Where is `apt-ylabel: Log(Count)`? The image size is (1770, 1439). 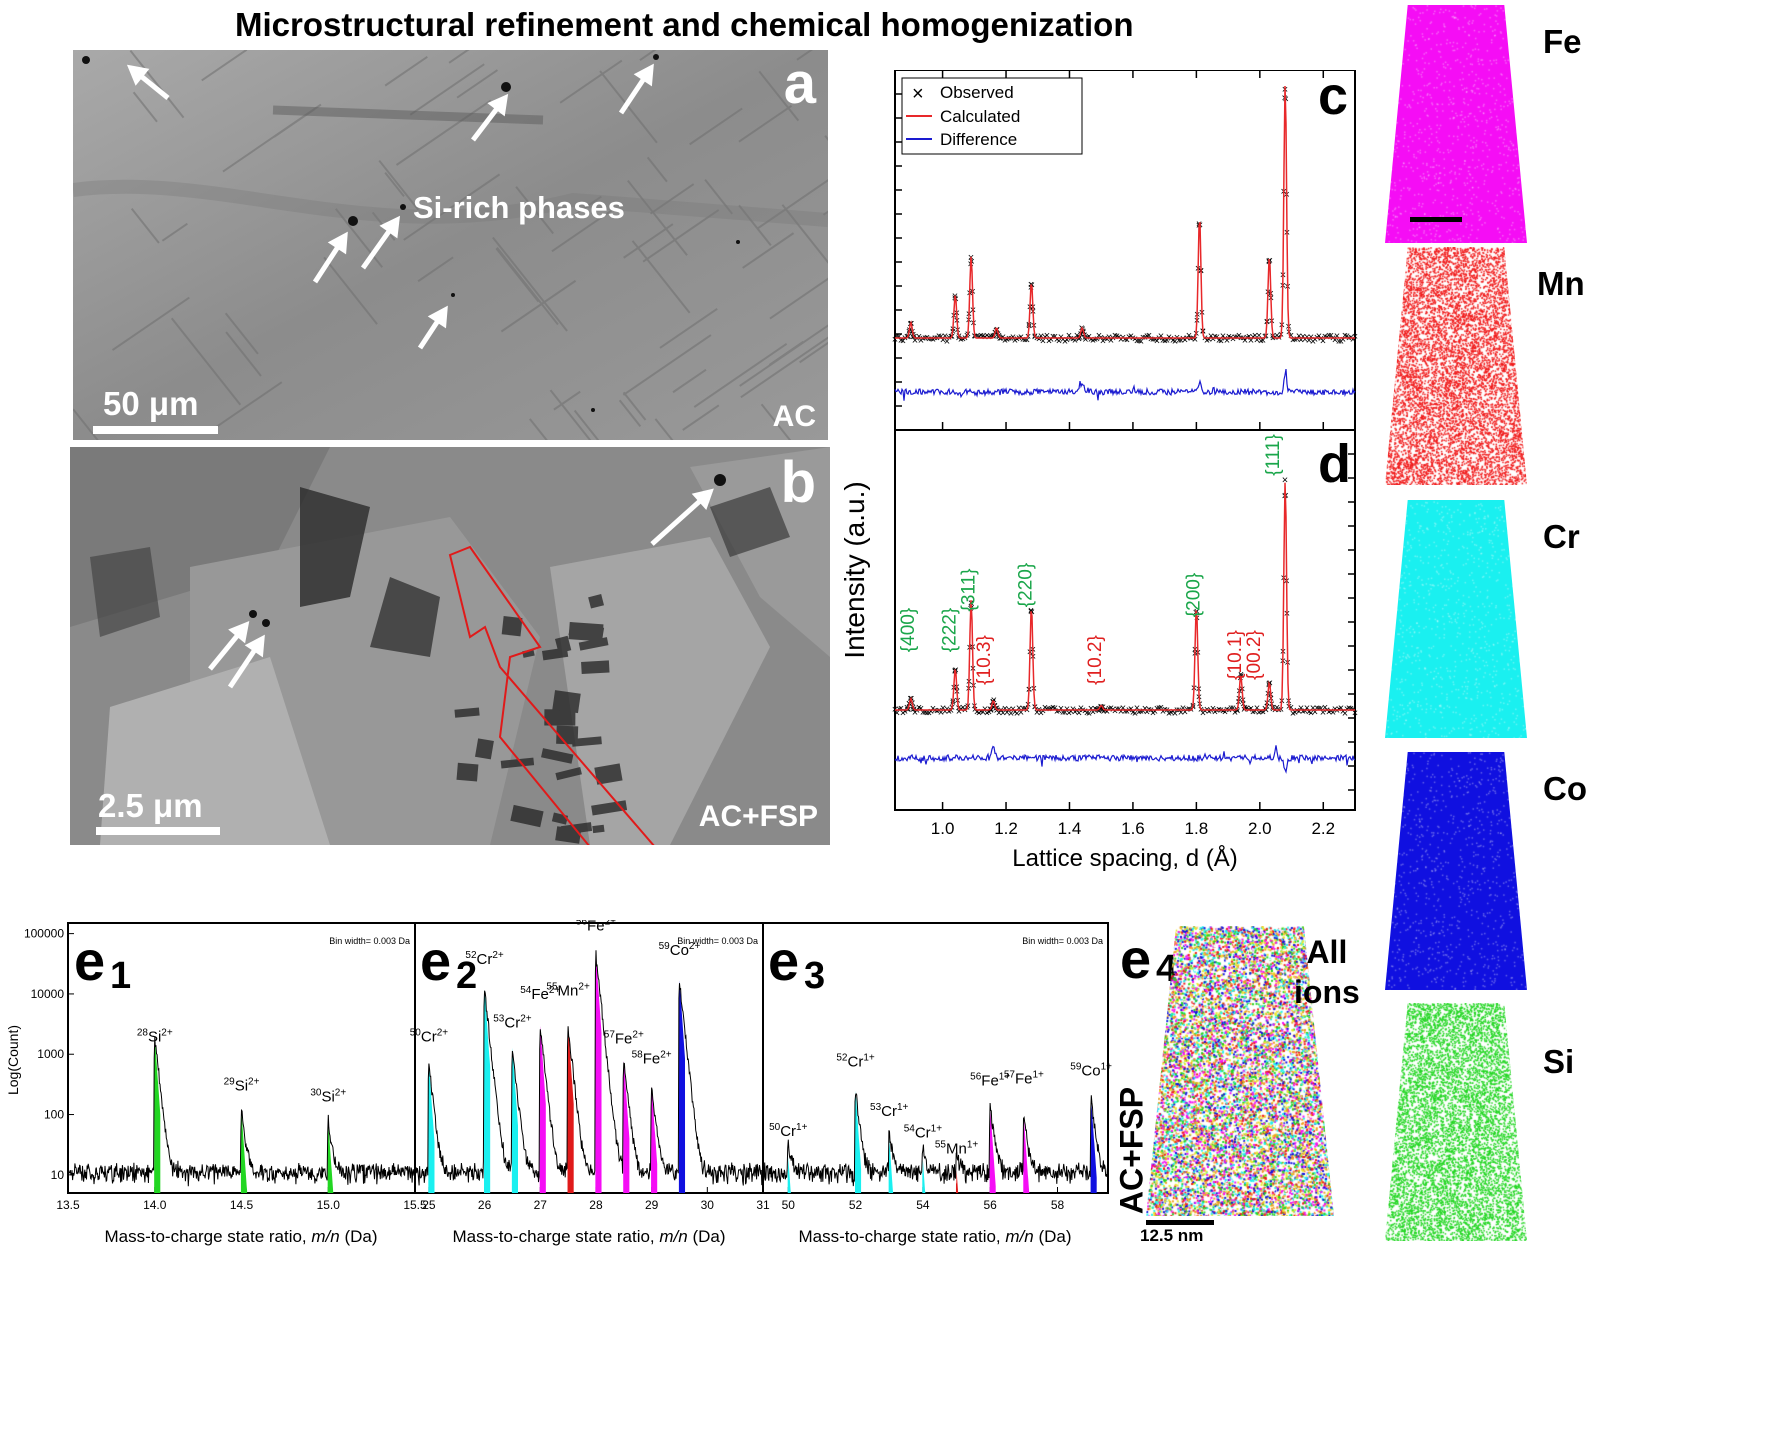 apt-ylabel: Log(Count) is located at coordinates (13, 1060).